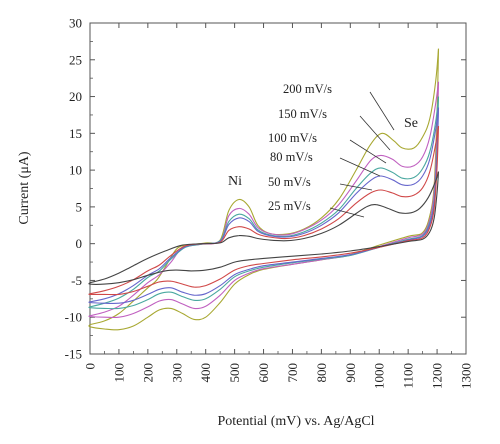 The width and height of the screenshot is (500, 444). What do you see at coordinates (73, 317) in the screenshot?
I see `y-tick-label: -10` at bounding box center [73, 317].